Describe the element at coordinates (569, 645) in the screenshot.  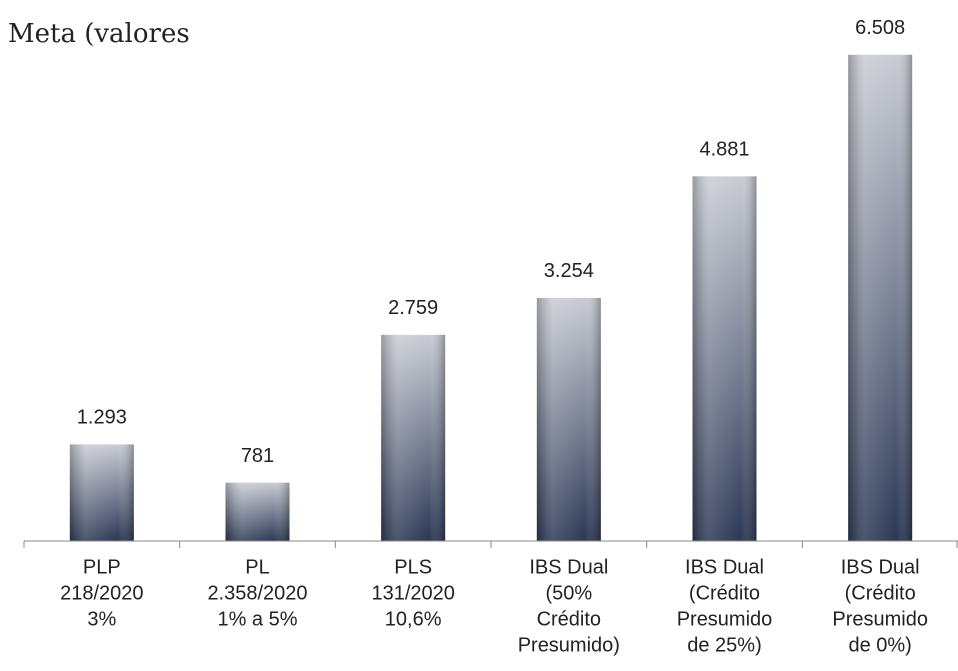
I see `x-tick-label: Presumido)` at that location.